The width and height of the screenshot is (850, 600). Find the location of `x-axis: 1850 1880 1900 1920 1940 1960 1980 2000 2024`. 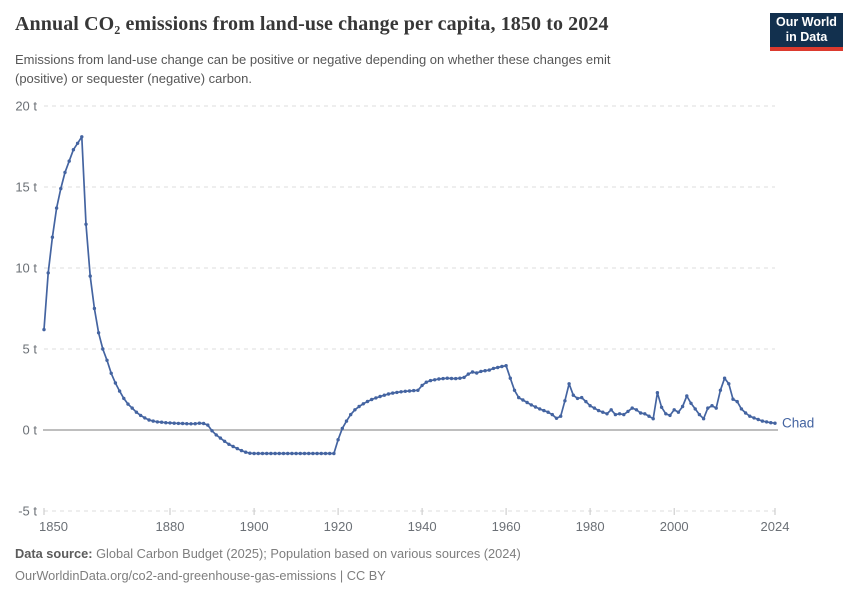

x-axis: 1850 1880 1900 1920 1940 1960 1980 2000 2024 is located at coordinates (414, 521).